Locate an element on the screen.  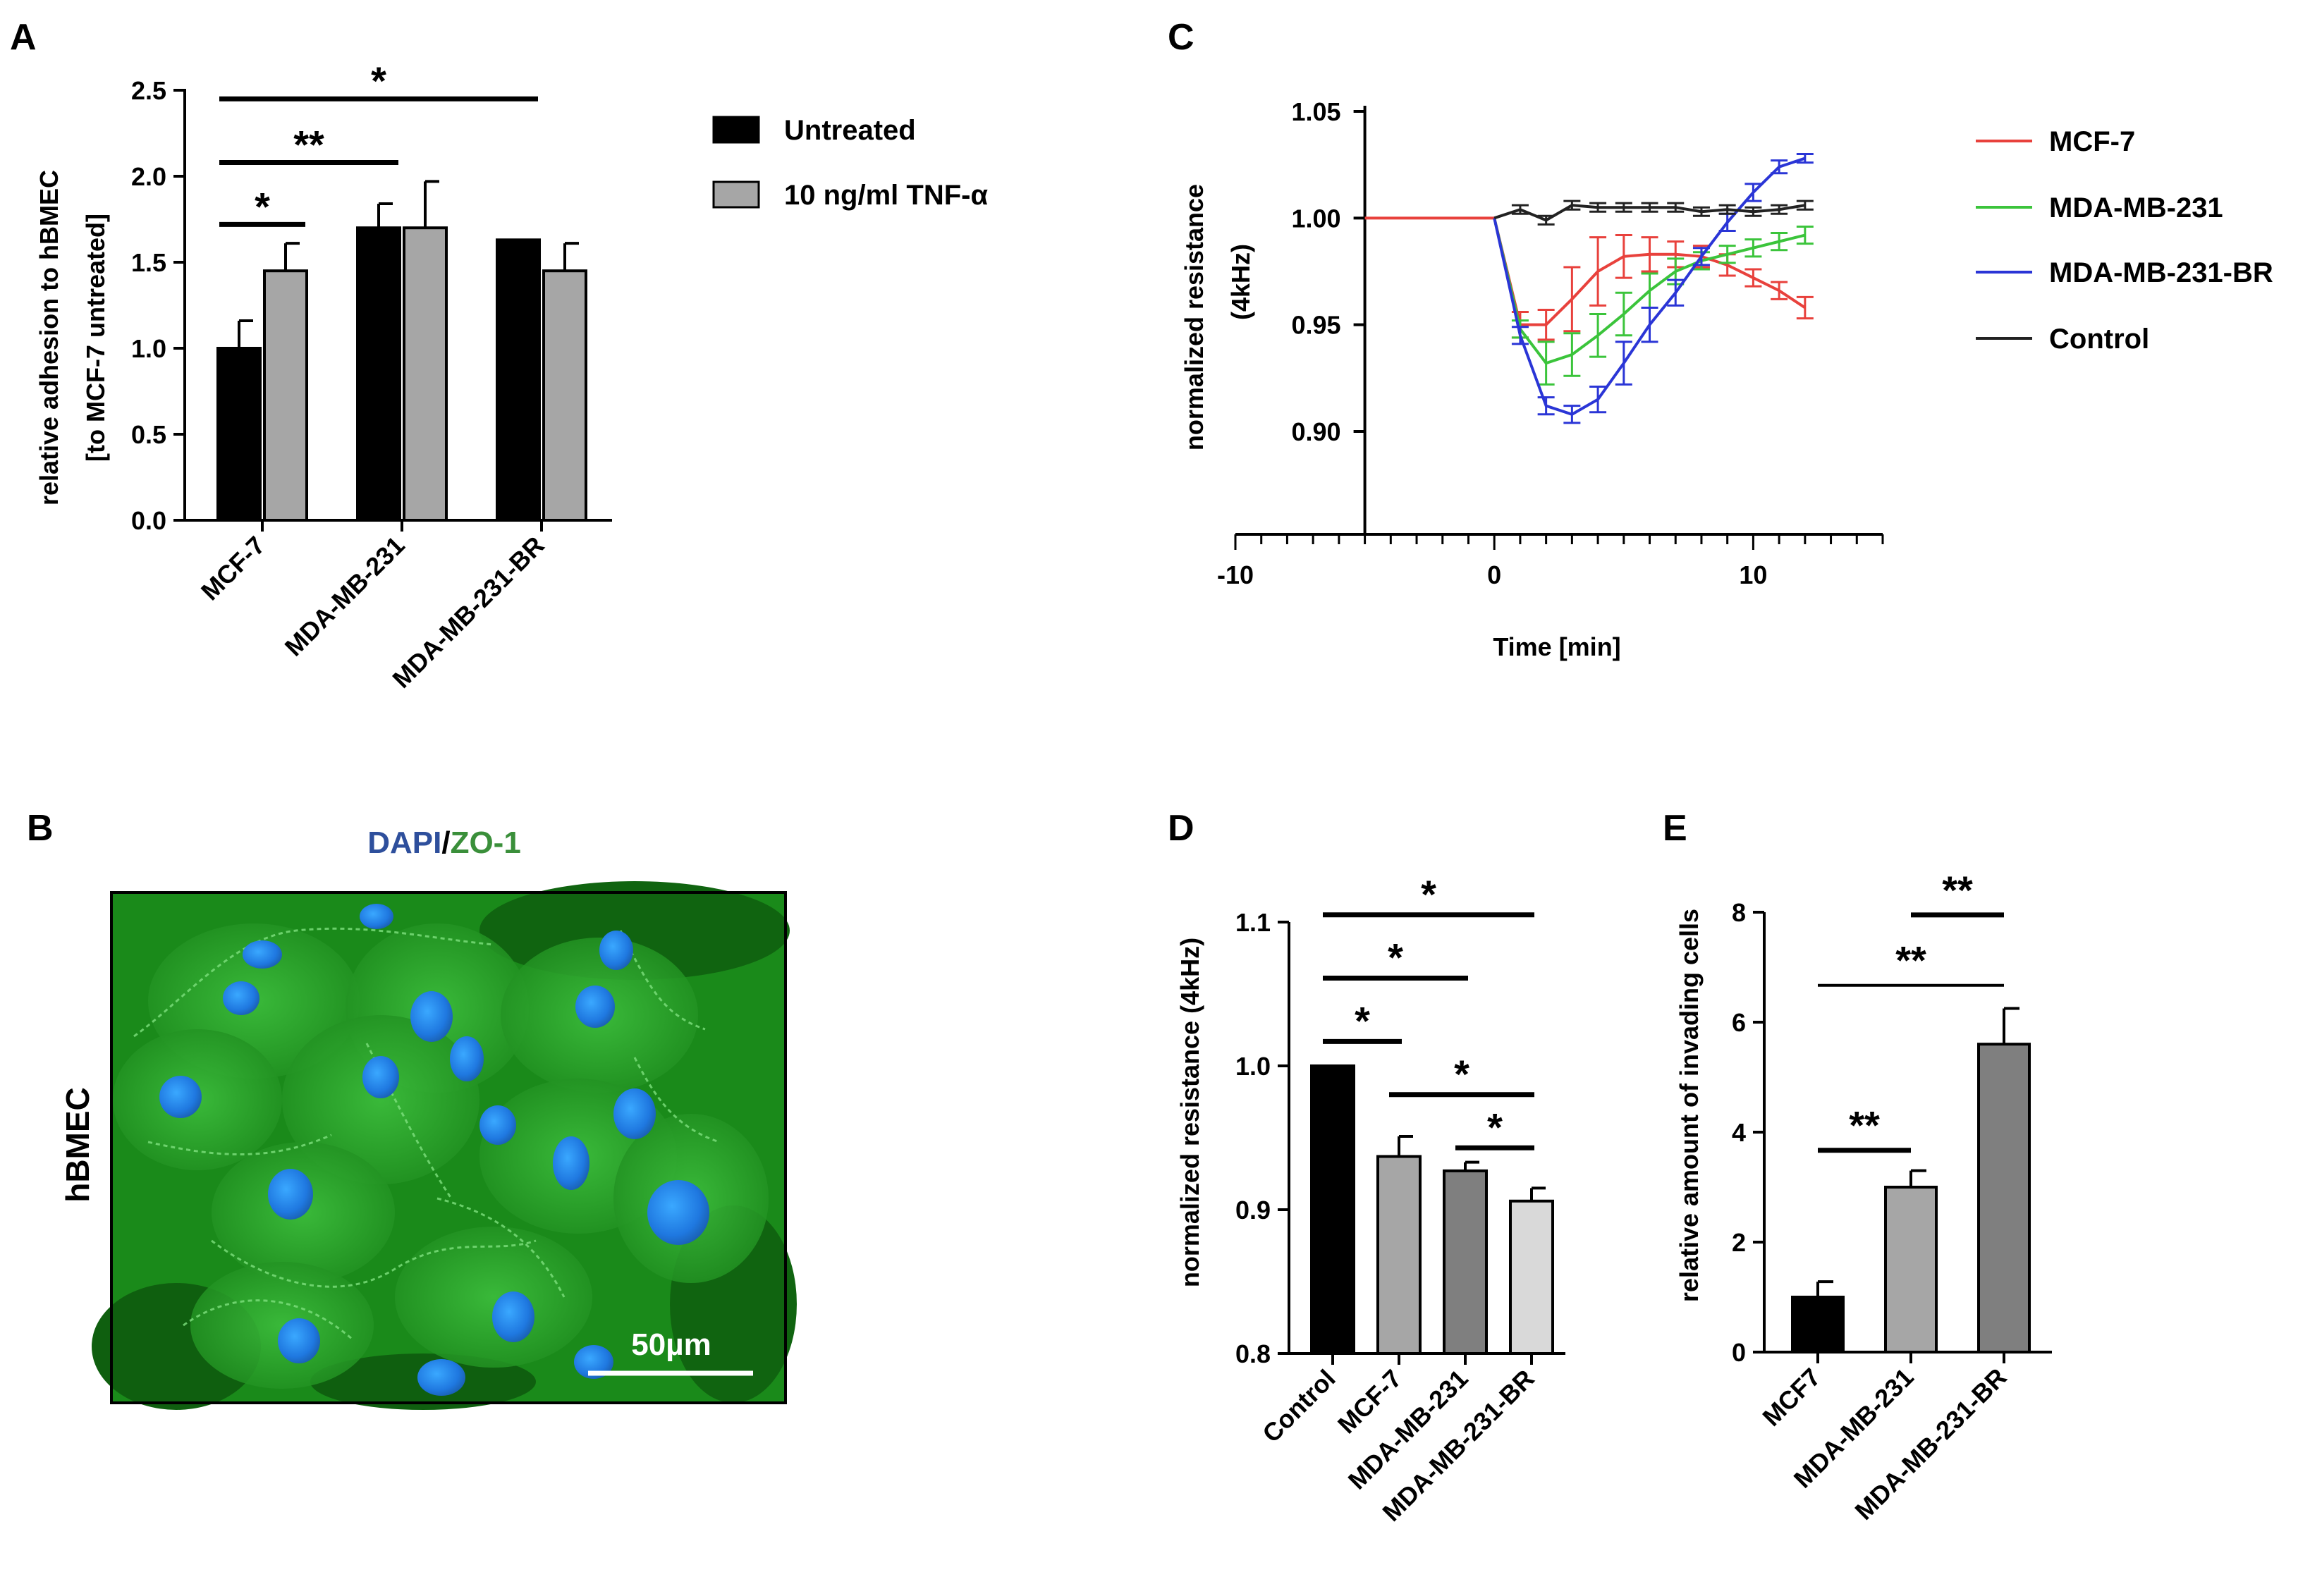
chart-a-bar-10-ng-ml-tnf-mda-mb-231-br is located at coordinates (565, 396).